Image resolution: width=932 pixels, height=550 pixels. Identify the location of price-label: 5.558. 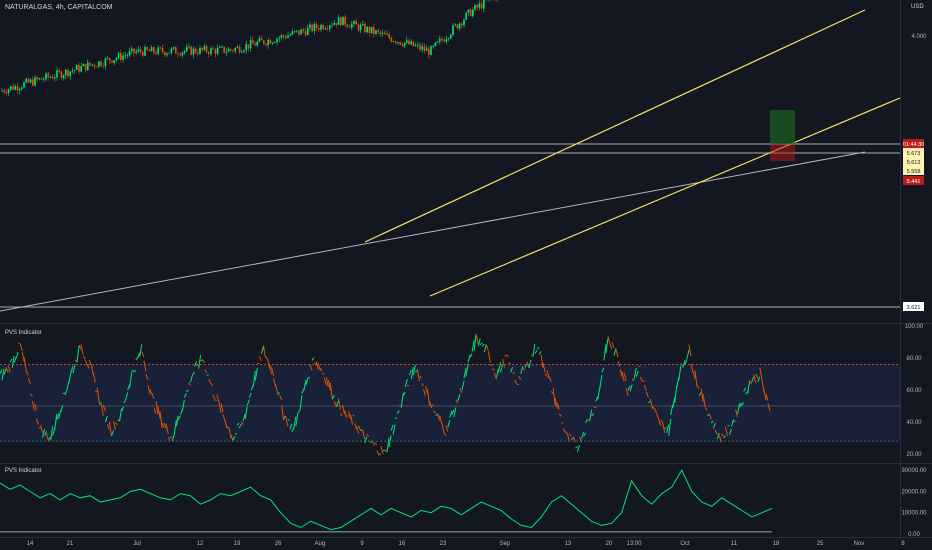
(914, 172).